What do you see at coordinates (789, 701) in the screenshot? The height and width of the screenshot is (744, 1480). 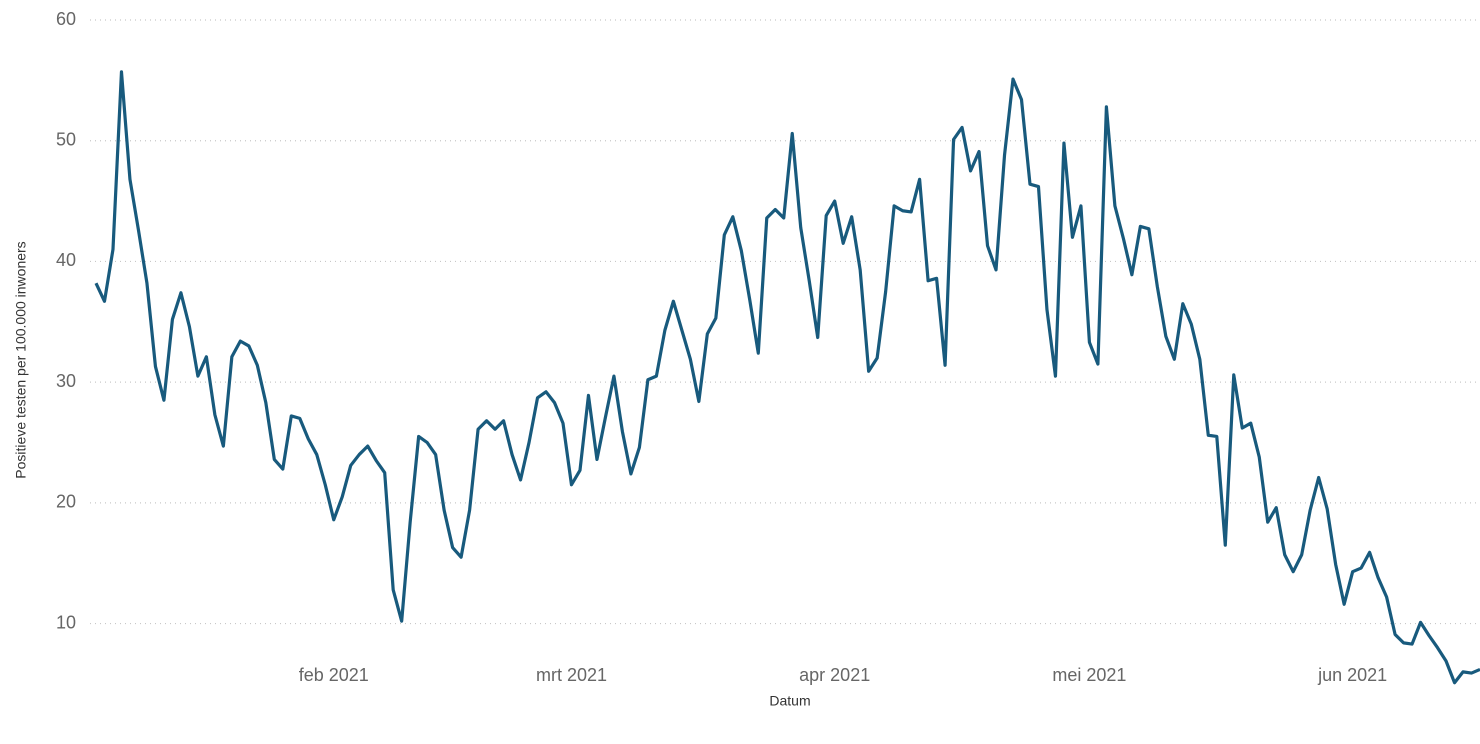 I see `x-axis-label: Datum` at bounding box center [789, 701].